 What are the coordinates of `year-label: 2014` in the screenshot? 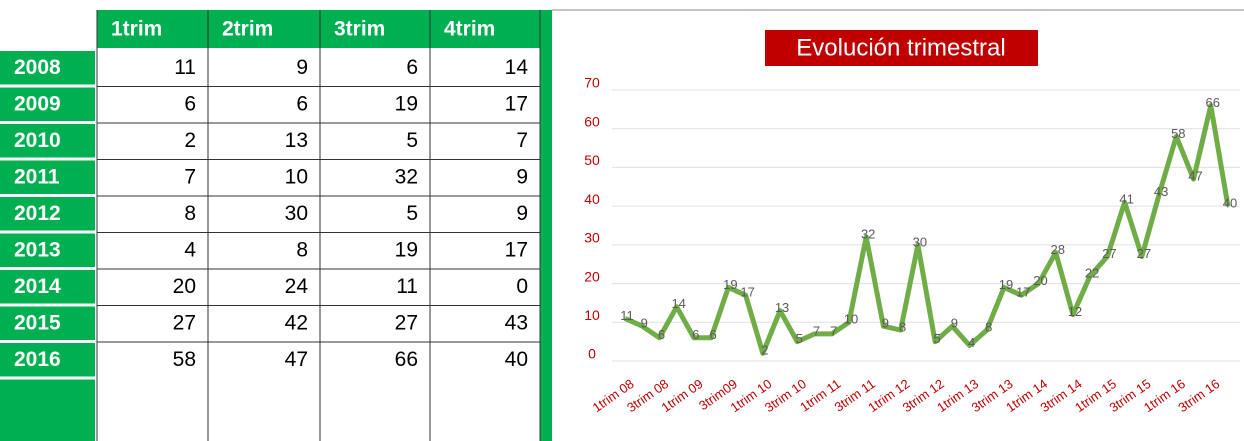 It's located at (37, 286).